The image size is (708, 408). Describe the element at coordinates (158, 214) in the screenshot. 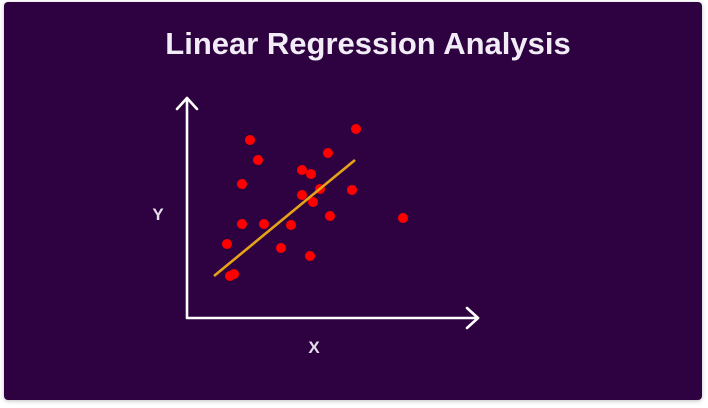

I see `y-axis-label: Y` at that location.